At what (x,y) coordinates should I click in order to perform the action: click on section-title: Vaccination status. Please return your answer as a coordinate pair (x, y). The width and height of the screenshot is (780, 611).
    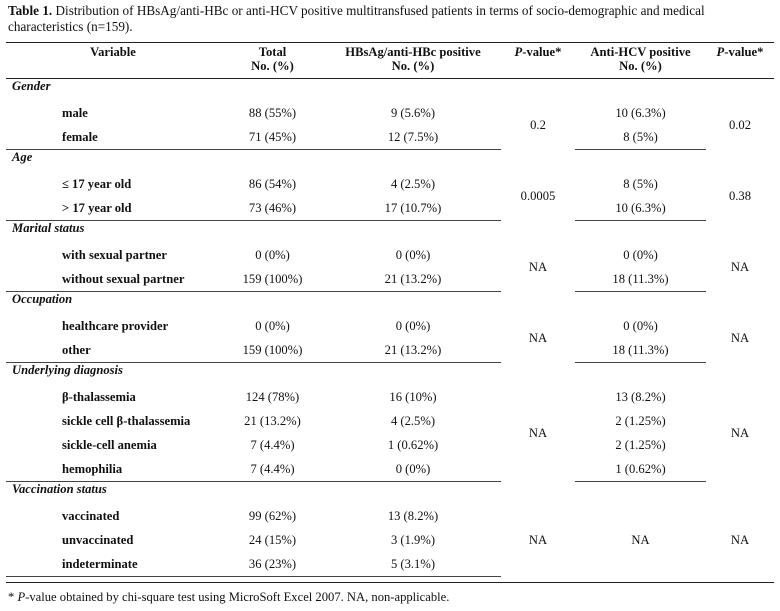
    Looking at the image, I should click on (59, 489).